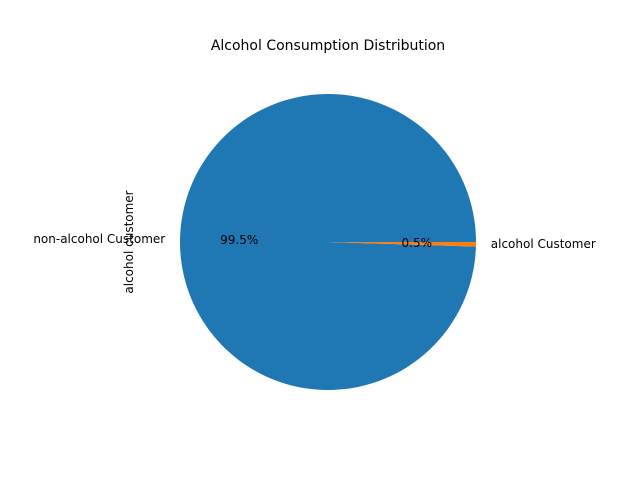 This screenshot has width=640, height=484. Describe the element at coordinates (129, 241) in the screenshot. I see `y-axis-label: alcohol customer` at that location.